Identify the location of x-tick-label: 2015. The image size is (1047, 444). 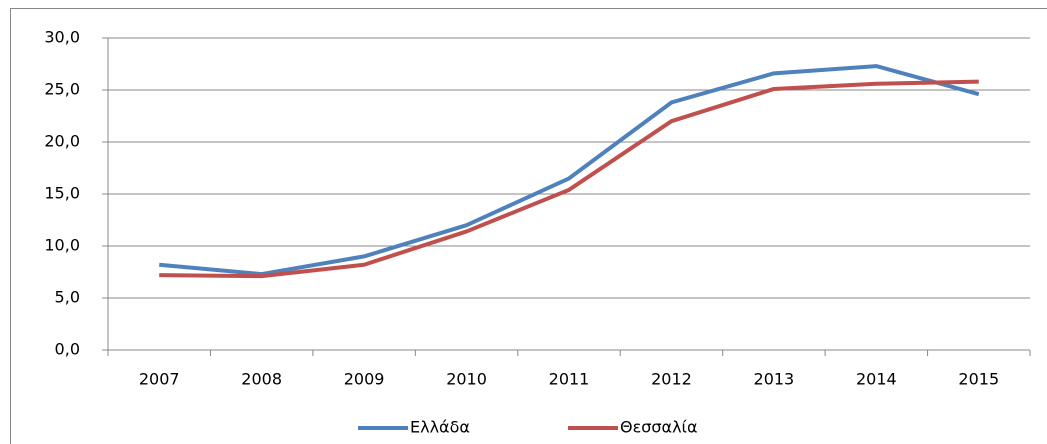
(978, 379).